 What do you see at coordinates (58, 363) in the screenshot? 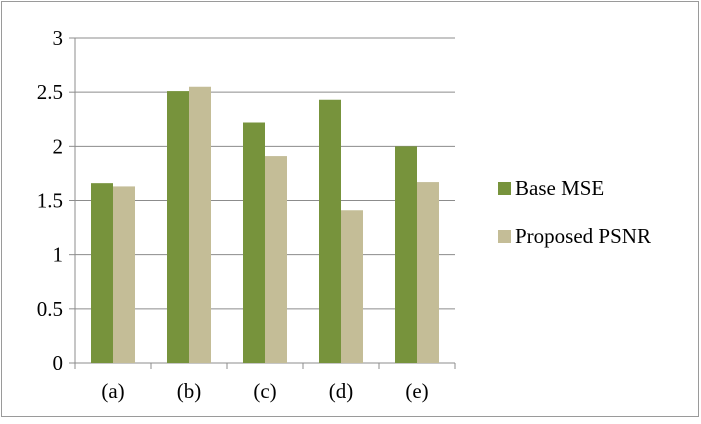
I see `y-tick-label: 0` at bounding box center [58, 363].